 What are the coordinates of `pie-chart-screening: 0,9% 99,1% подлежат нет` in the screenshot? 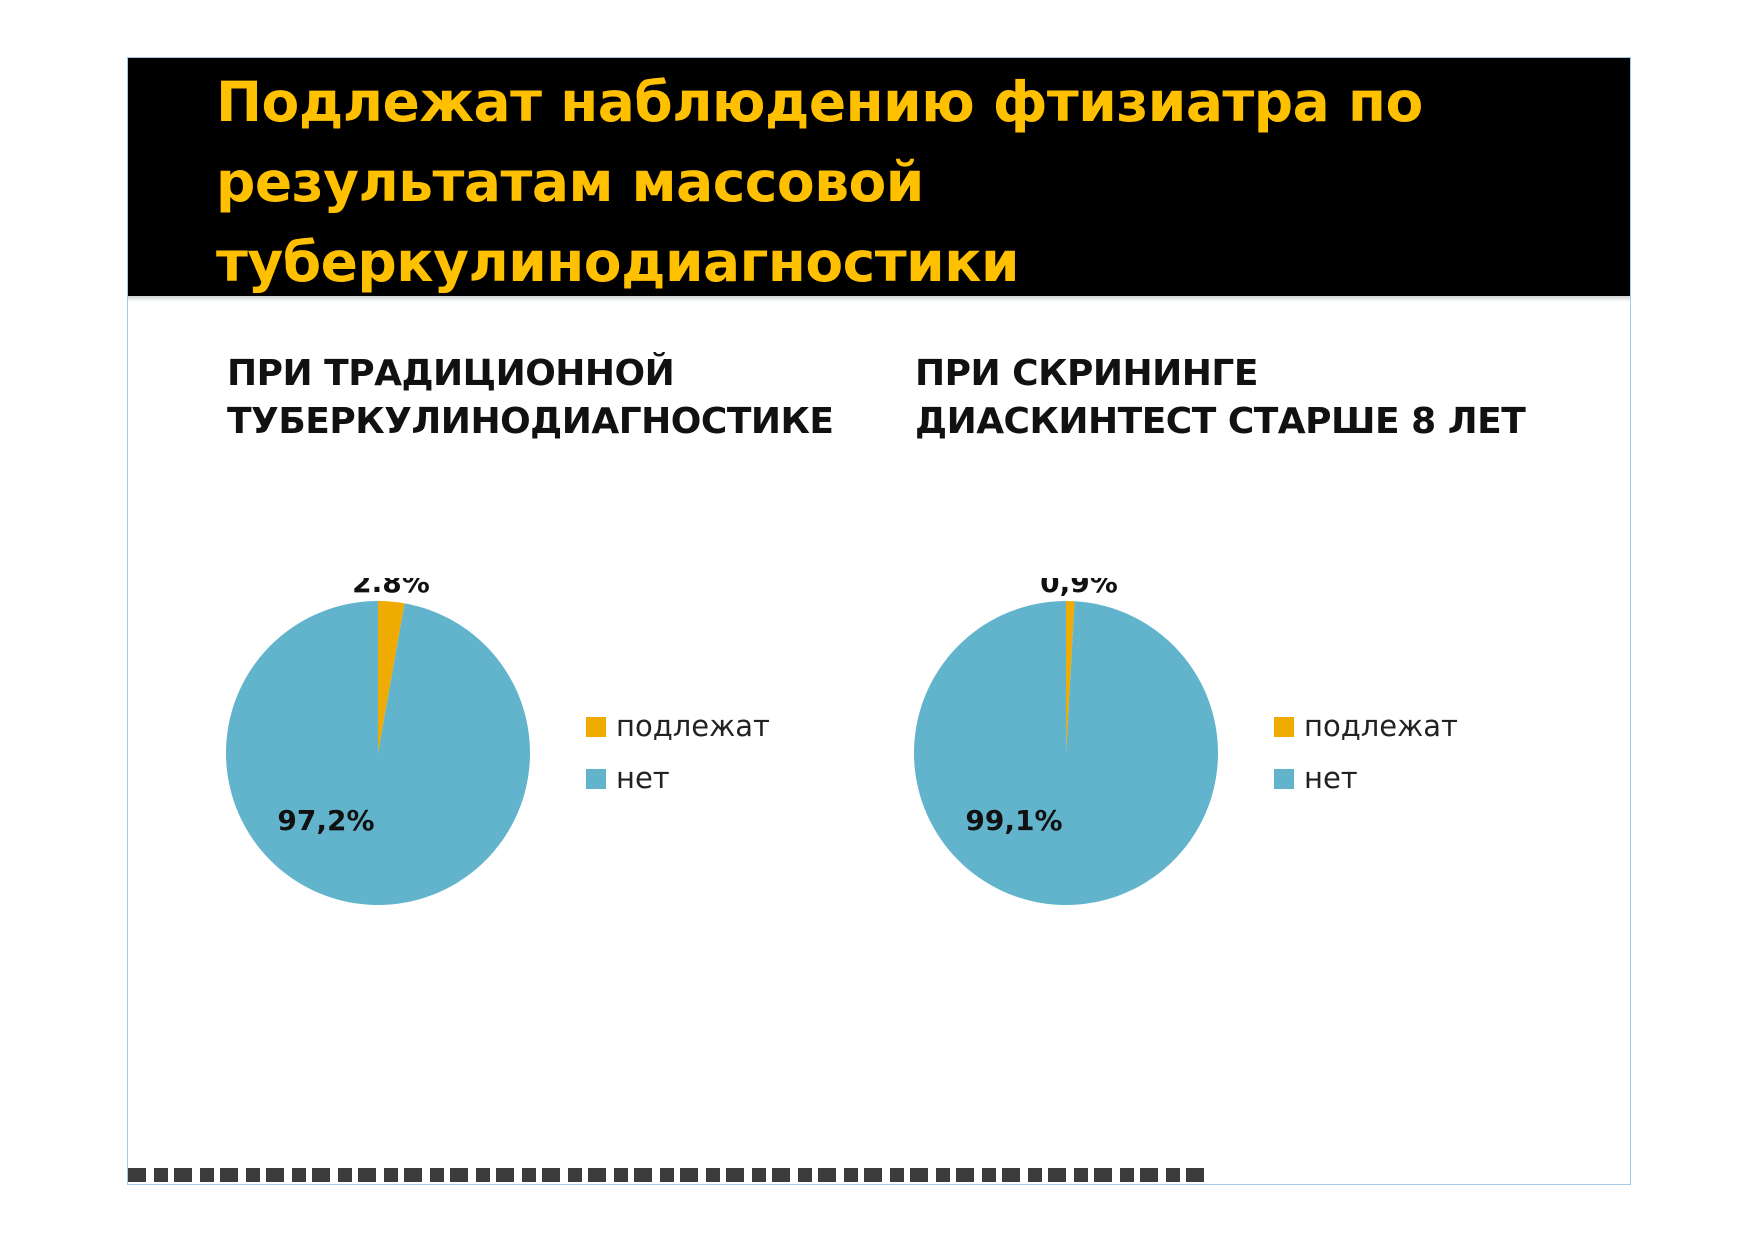 It's located at (1186, 741).